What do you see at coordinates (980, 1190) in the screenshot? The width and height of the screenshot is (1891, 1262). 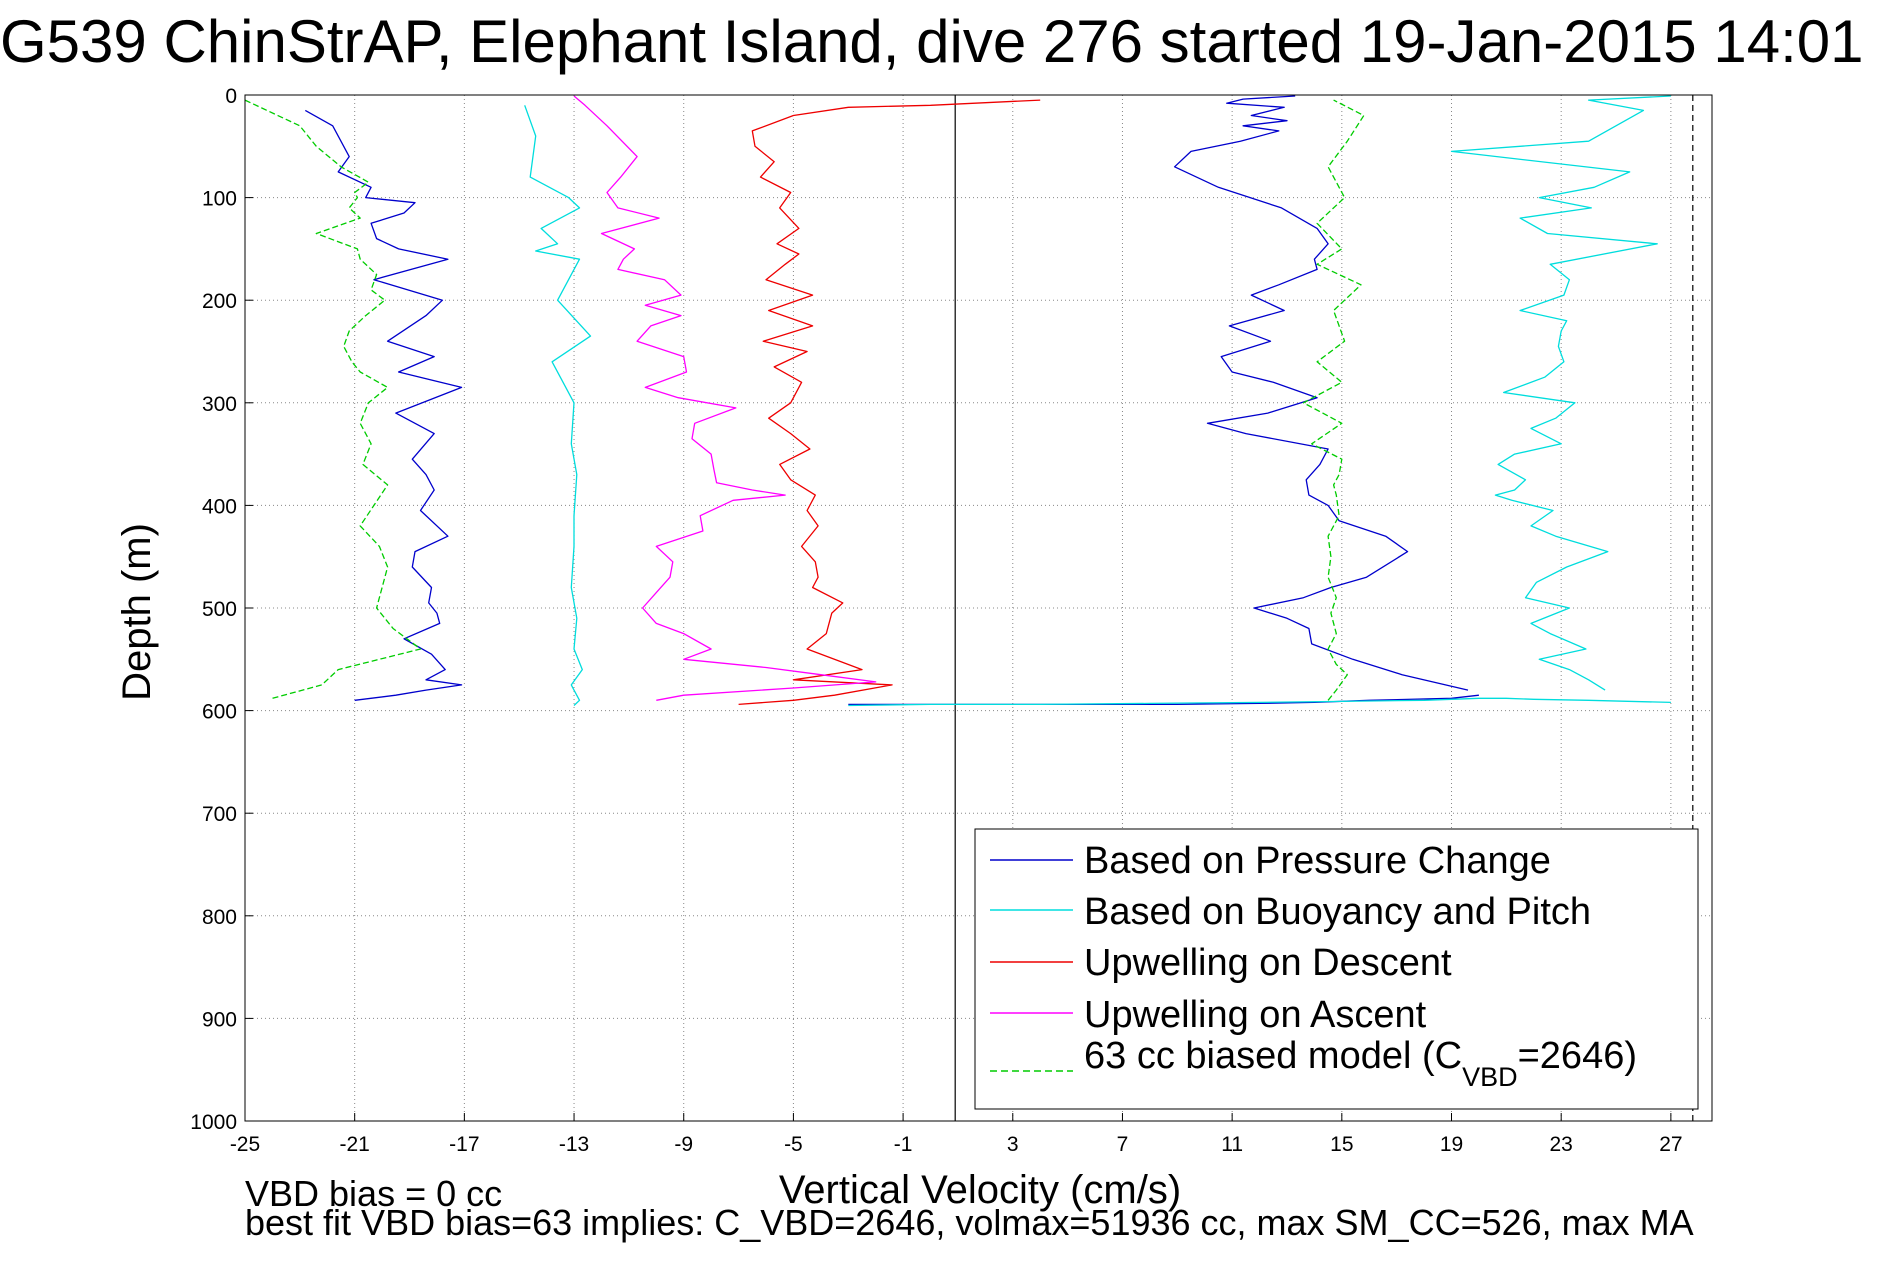 I see `x-axis-label: Vertical Velocity (cm/s)` at bounding box center [980, 1190].